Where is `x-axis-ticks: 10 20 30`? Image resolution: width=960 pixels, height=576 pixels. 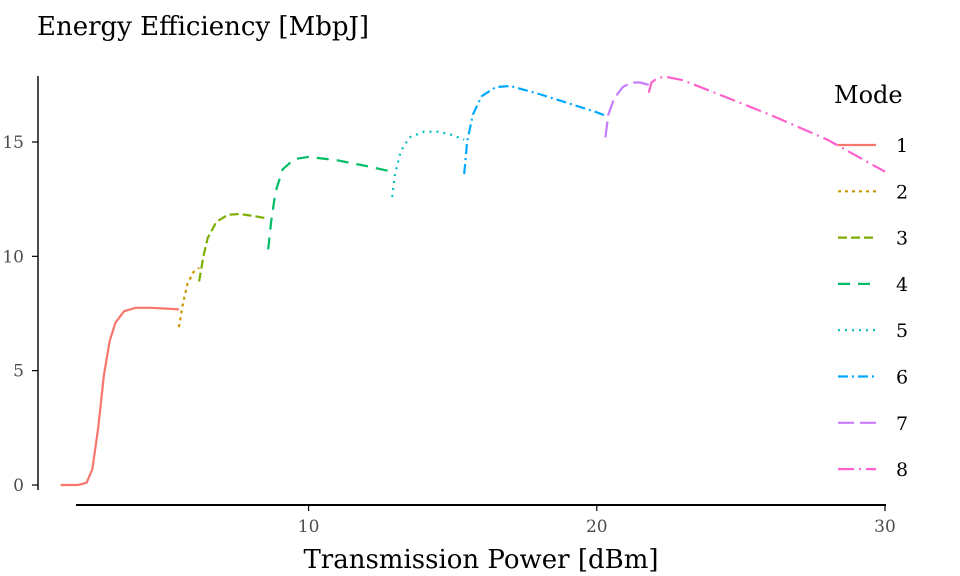
x-axis-ticks: 10 20 30 is located at coordinates (597, 521).